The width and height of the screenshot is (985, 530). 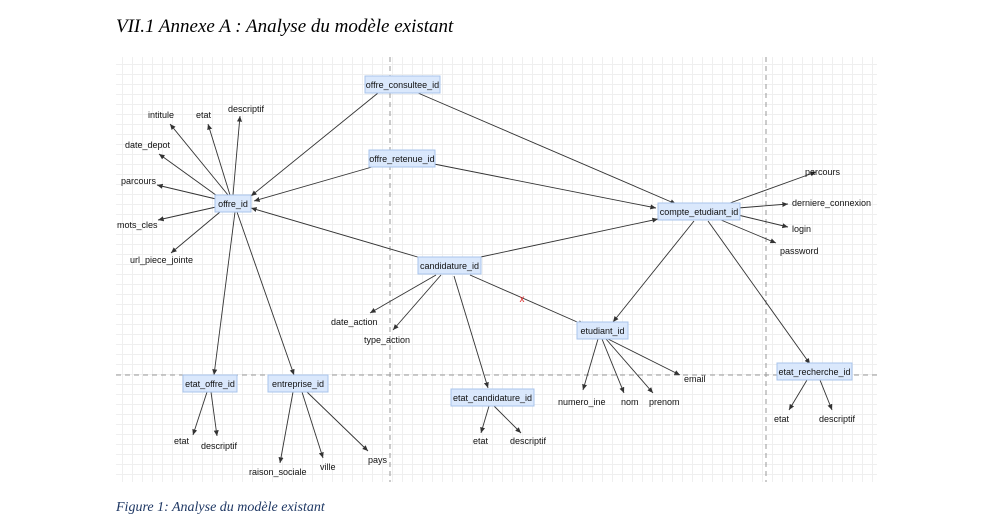 I want to click on node-entreprise: entreprise_id, so click(x=298, y=383).